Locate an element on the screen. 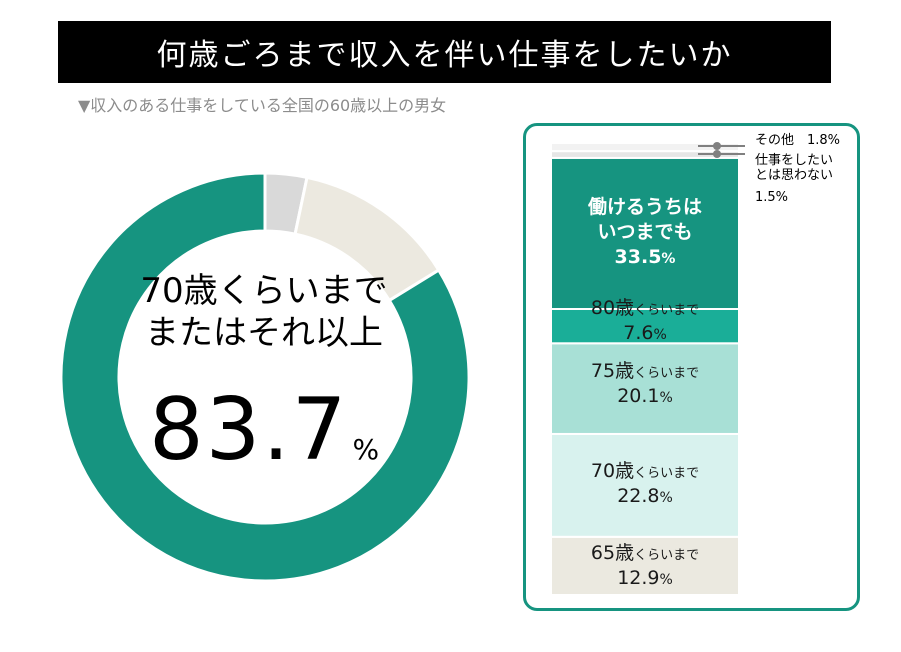 The image size is (901, 652). segment-33-5-value: 33.5 is located at coordinates (638, 257).